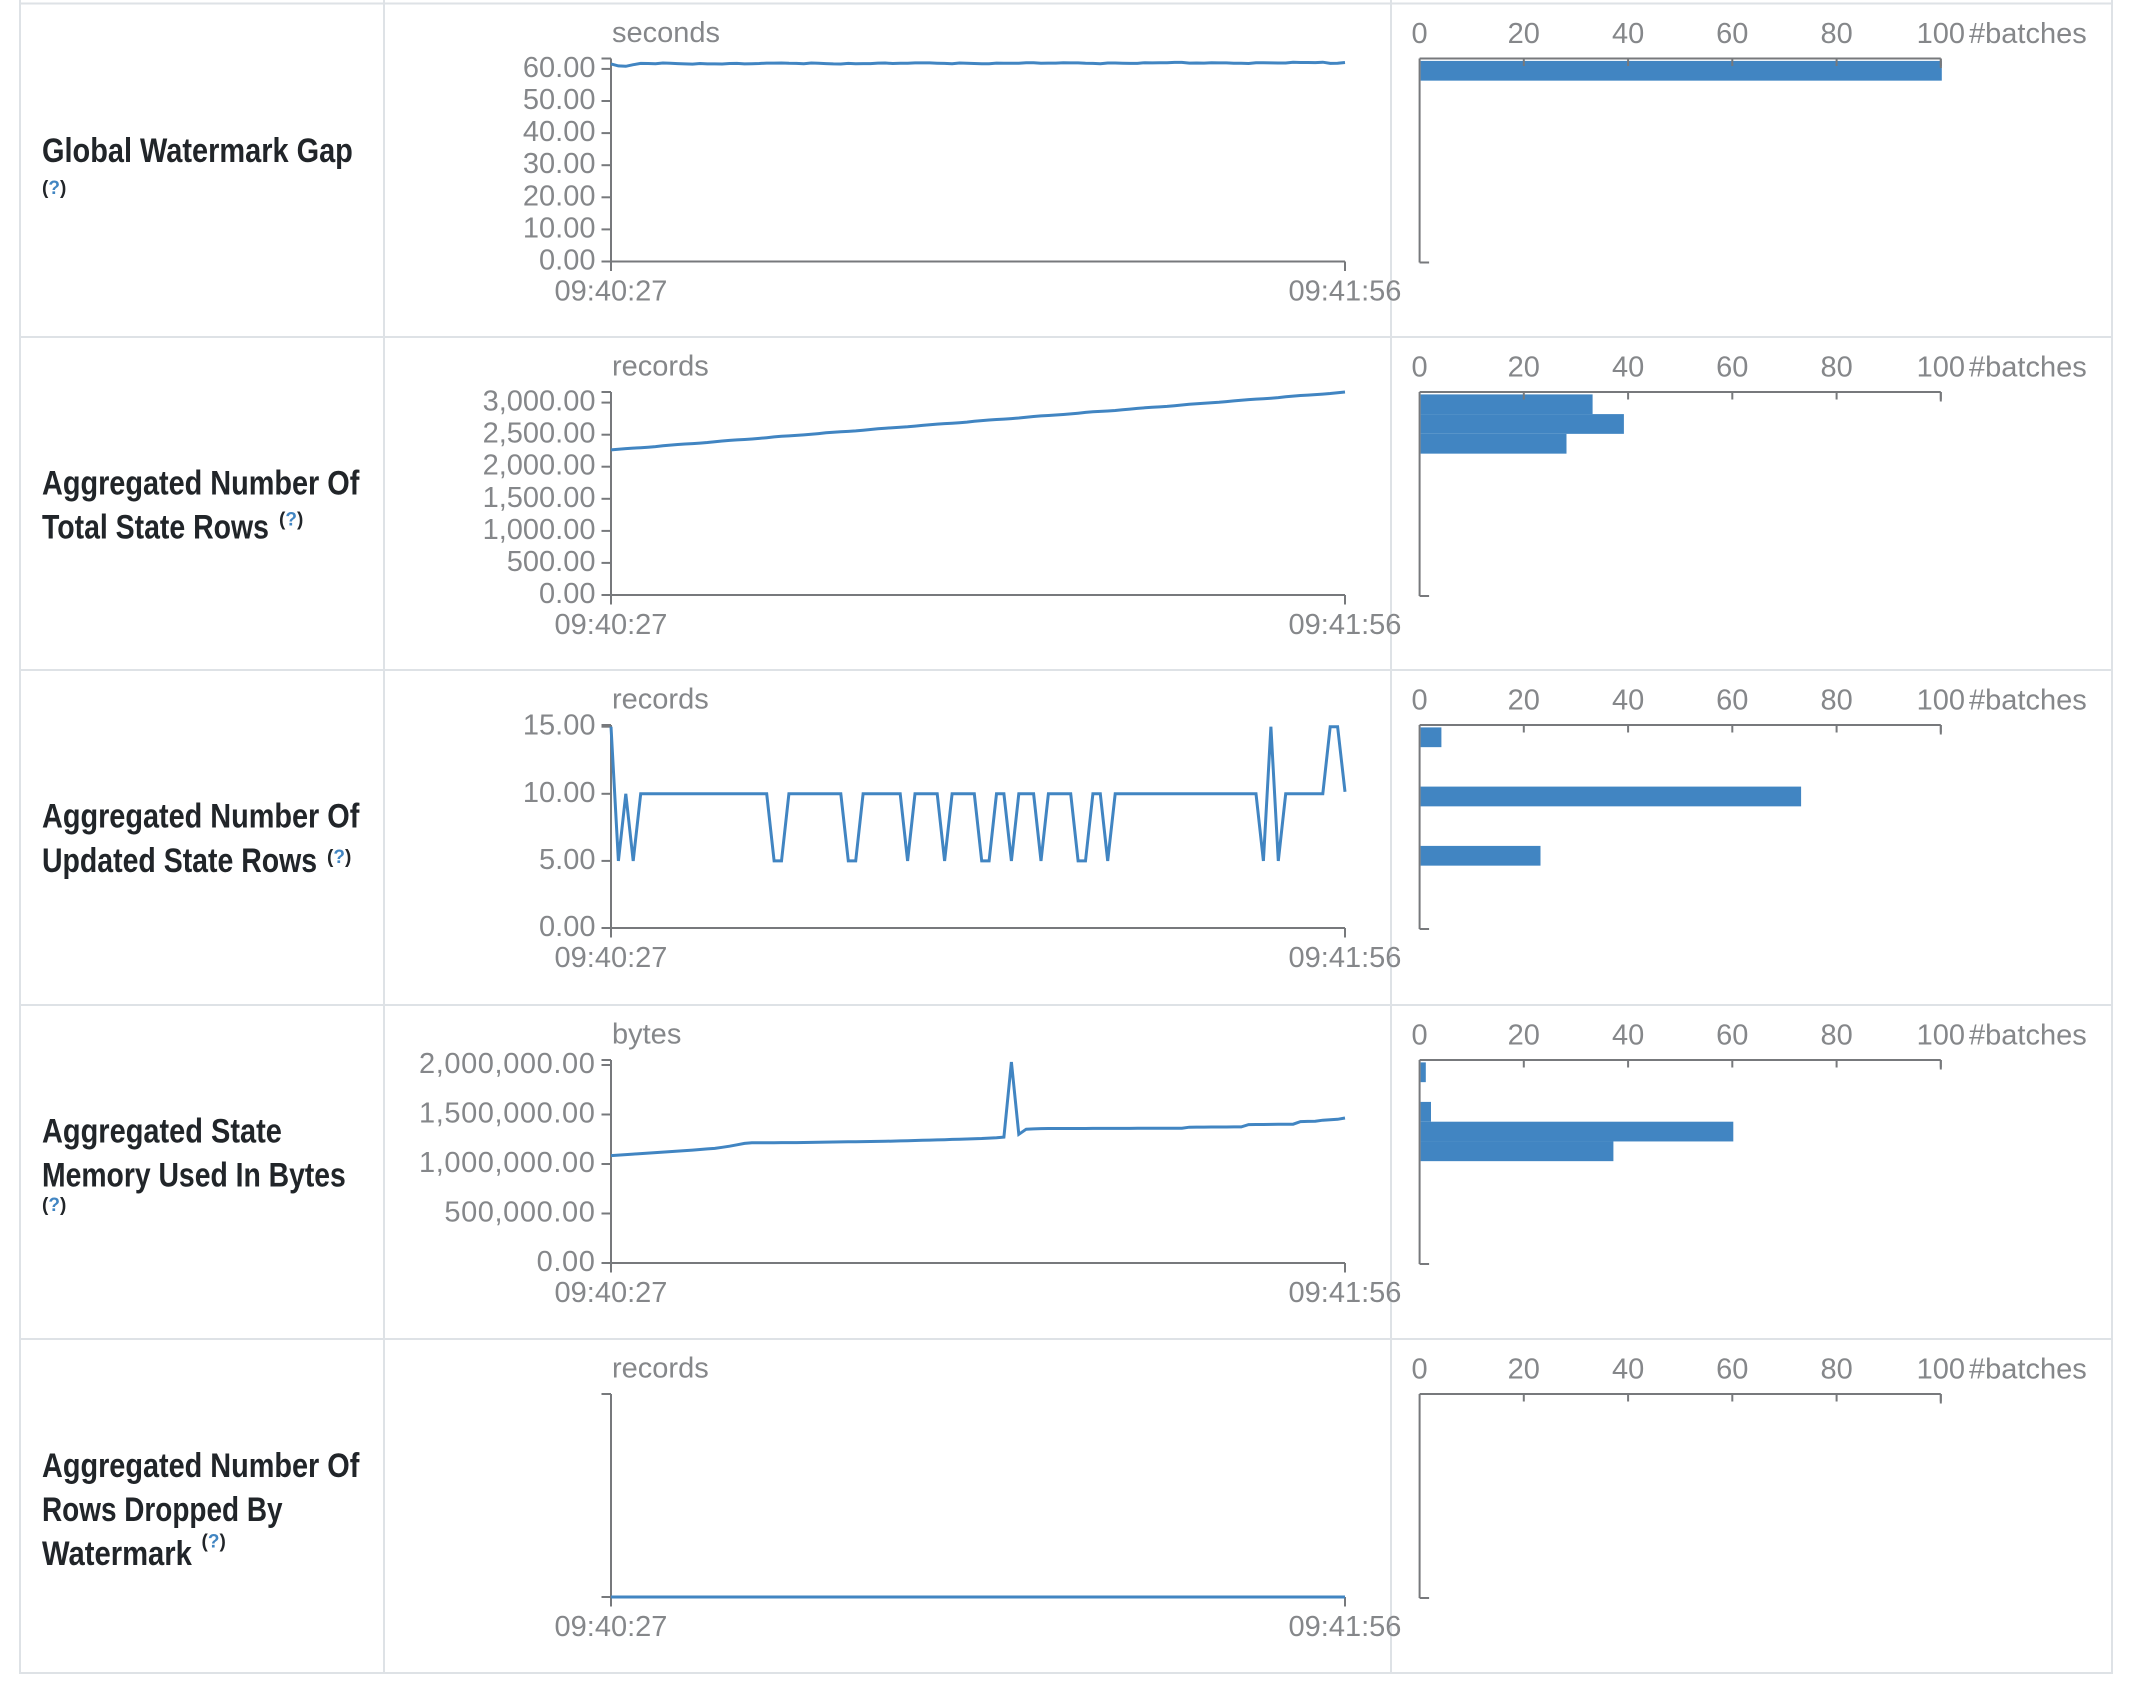 This screenshot has width=2132, height=1686. I want to click on svg-text: 1,000.00, so click(539, 530).